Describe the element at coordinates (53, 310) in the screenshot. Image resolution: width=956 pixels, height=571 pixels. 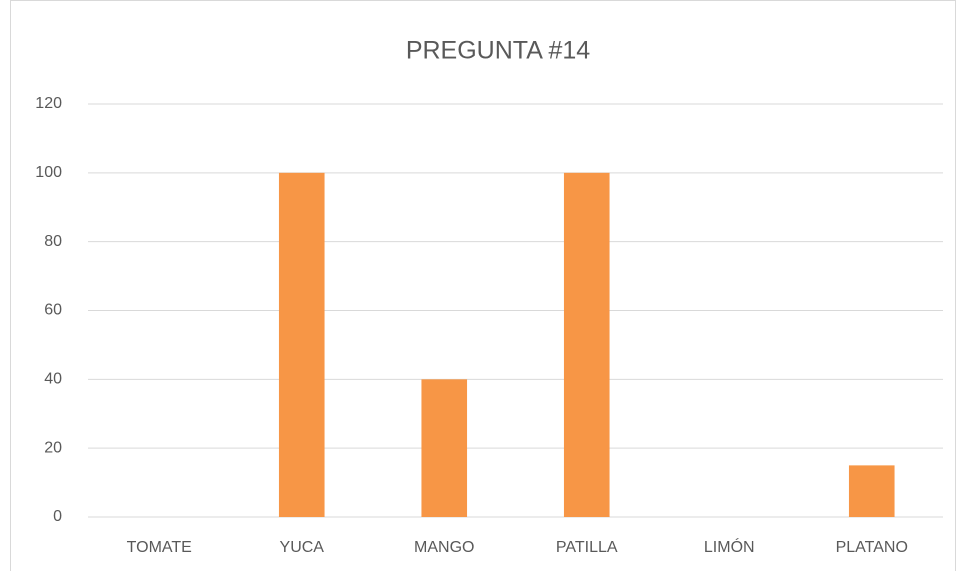
I see `y-tick-label: 60` at that location.